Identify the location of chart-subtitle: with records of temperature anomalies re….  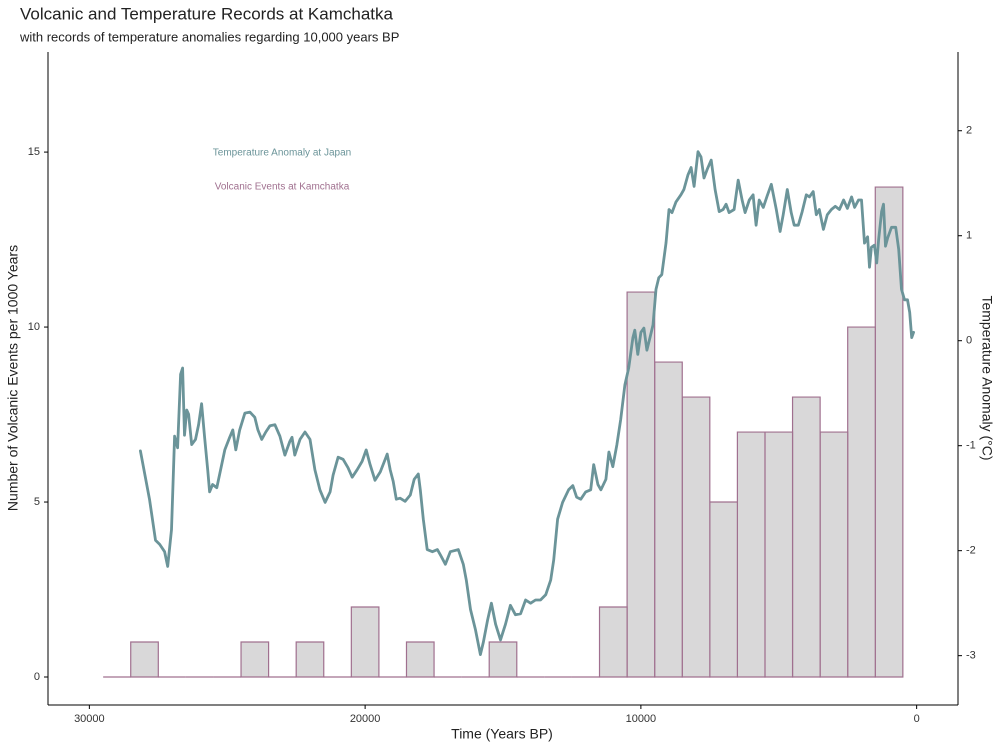
(209, 36).